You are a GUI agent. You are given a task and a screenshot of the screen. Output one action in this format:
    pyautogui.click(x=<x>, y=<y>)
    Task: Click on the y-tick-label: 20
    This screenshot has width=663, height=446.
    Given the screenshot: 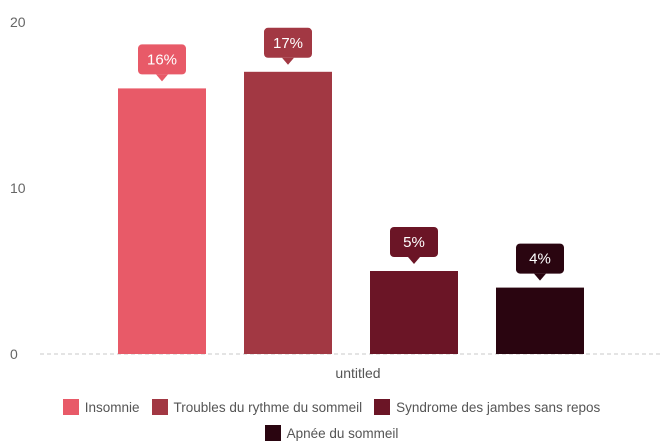 What is the action you would take?
    pyautogui.click(x=18, y=22)
    